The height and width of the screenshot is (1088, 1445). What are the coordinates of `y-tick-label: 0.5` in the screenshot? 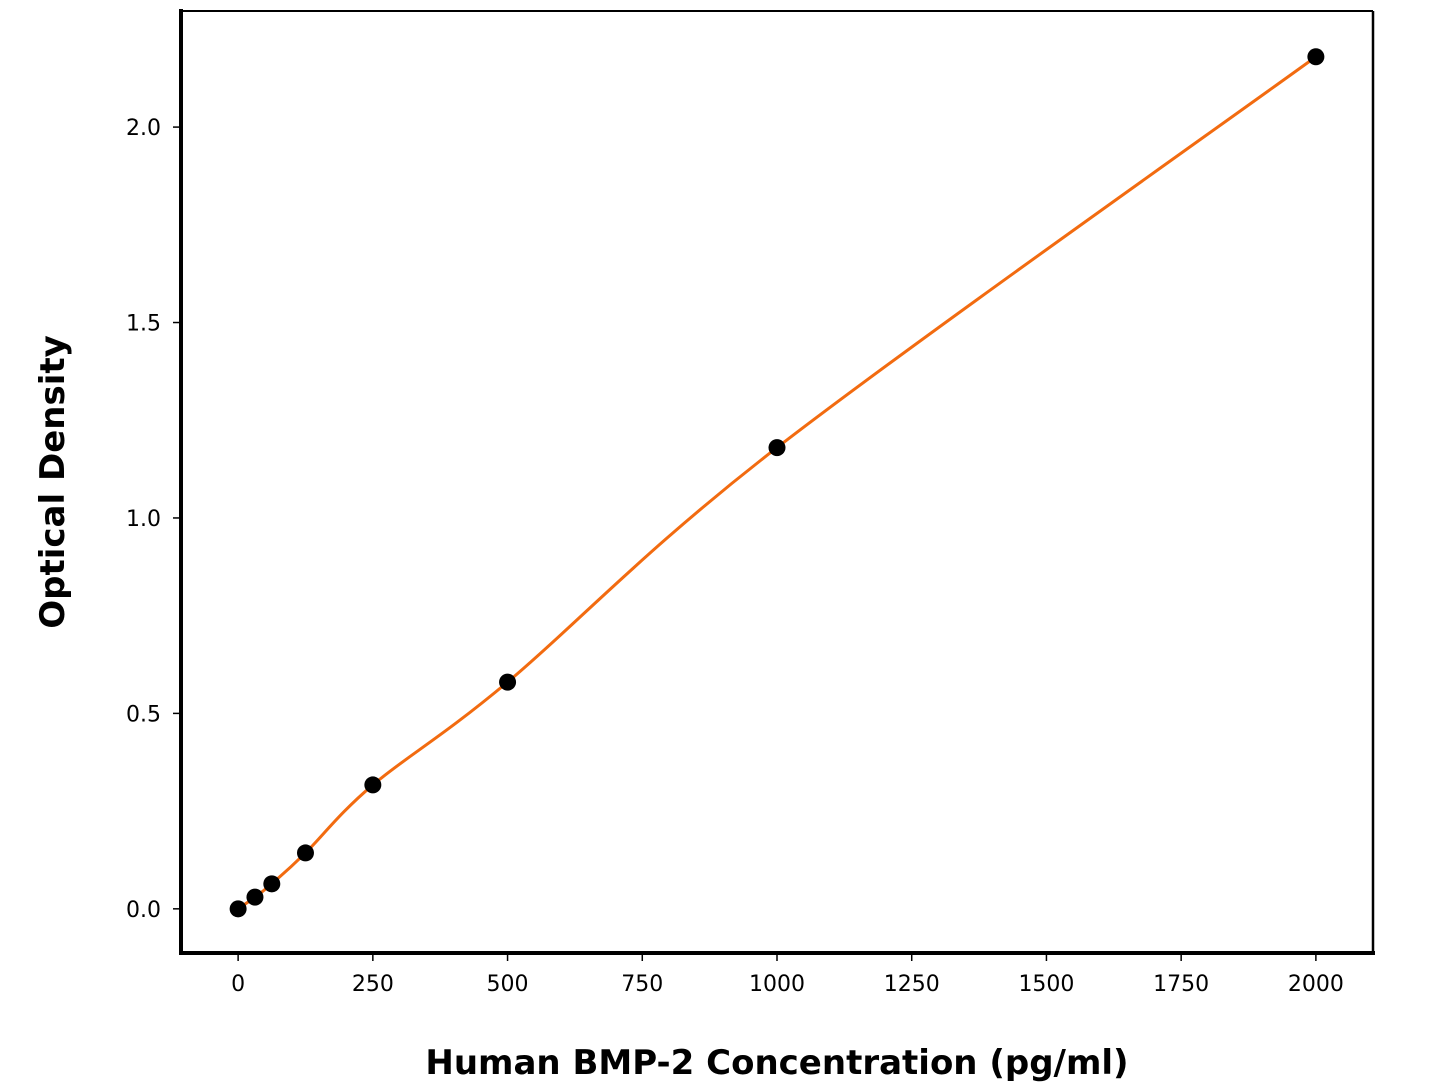 It's located at (143, 714).